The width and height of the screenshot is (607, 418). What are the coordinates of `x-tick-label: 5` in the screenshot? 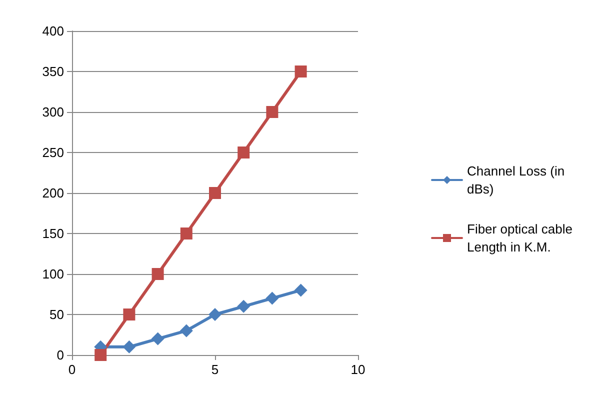 It's located at (215, 369).